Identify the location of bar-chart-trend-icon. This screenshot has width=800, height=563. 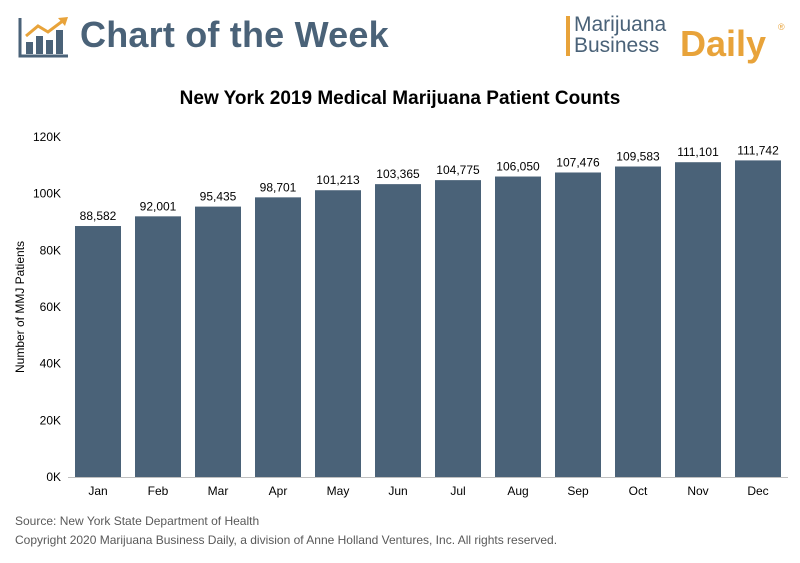
(43, 37).